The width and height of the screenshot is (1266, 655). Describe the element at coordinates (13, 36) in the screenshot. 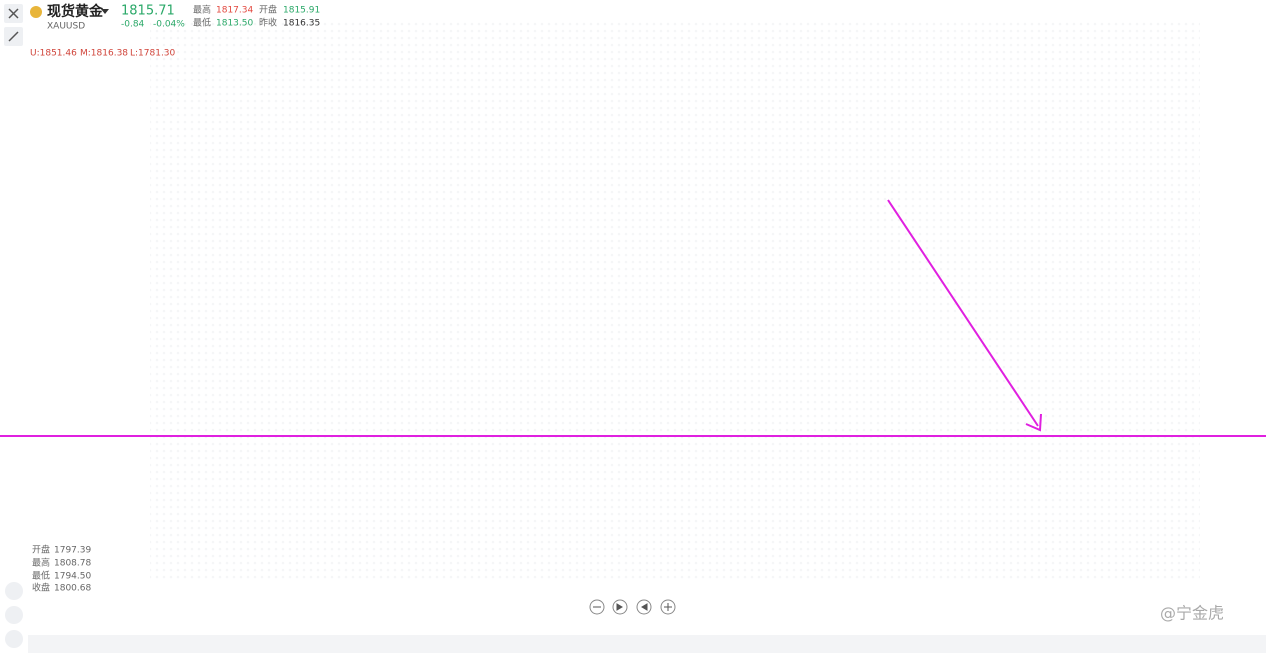

I see `draw-icon` at that location.